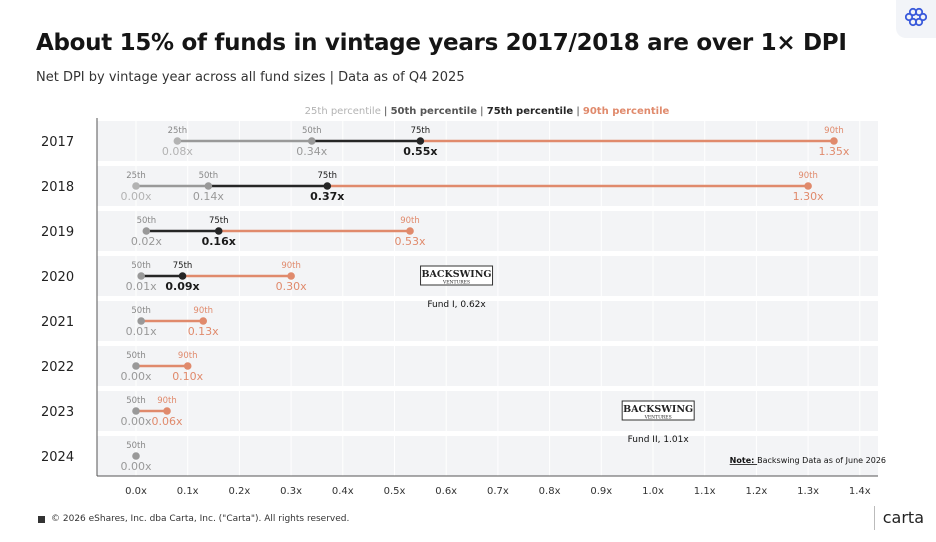  Describe the element at coordinates (187, 376) in the screenshot. I see `value-label: 0.10x` at that location.